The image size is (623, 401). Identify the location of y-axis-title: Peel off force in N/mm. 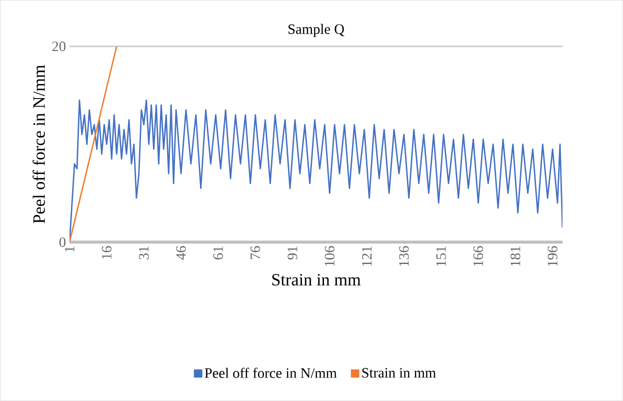
(38, 144).